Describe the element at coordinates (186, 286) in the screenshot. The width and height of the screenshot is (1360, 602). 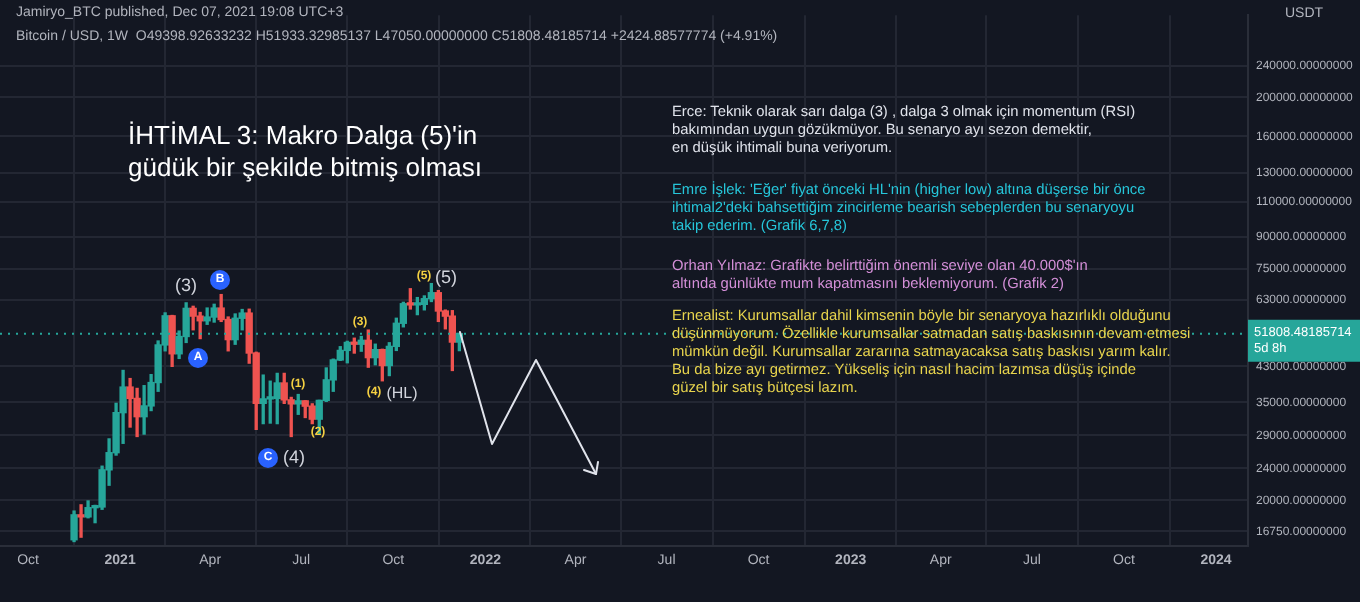
I see `annotation: (3)` at that location.